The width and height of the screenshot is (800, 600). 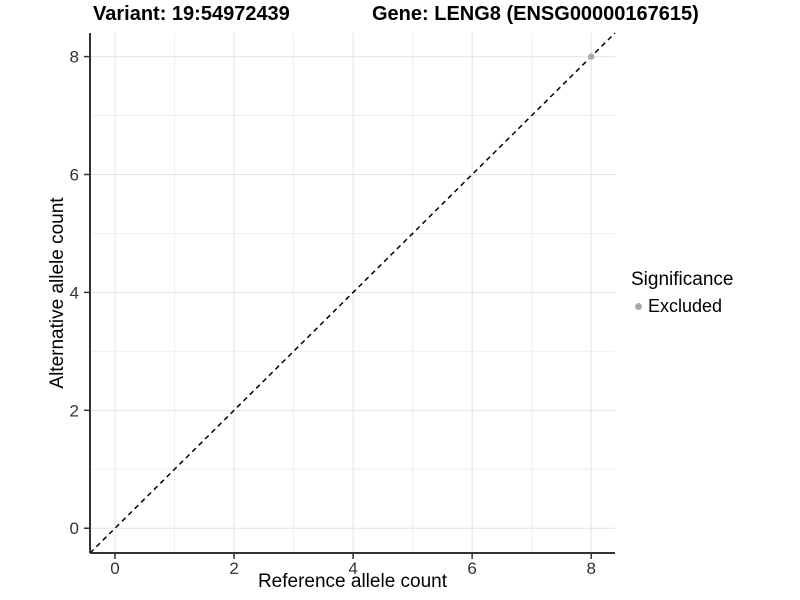 What do you see at coordinates (191, 14) in the screenshot?
I see `variant-title: Variant: 19:54972439` at bounding box center [191, 14].